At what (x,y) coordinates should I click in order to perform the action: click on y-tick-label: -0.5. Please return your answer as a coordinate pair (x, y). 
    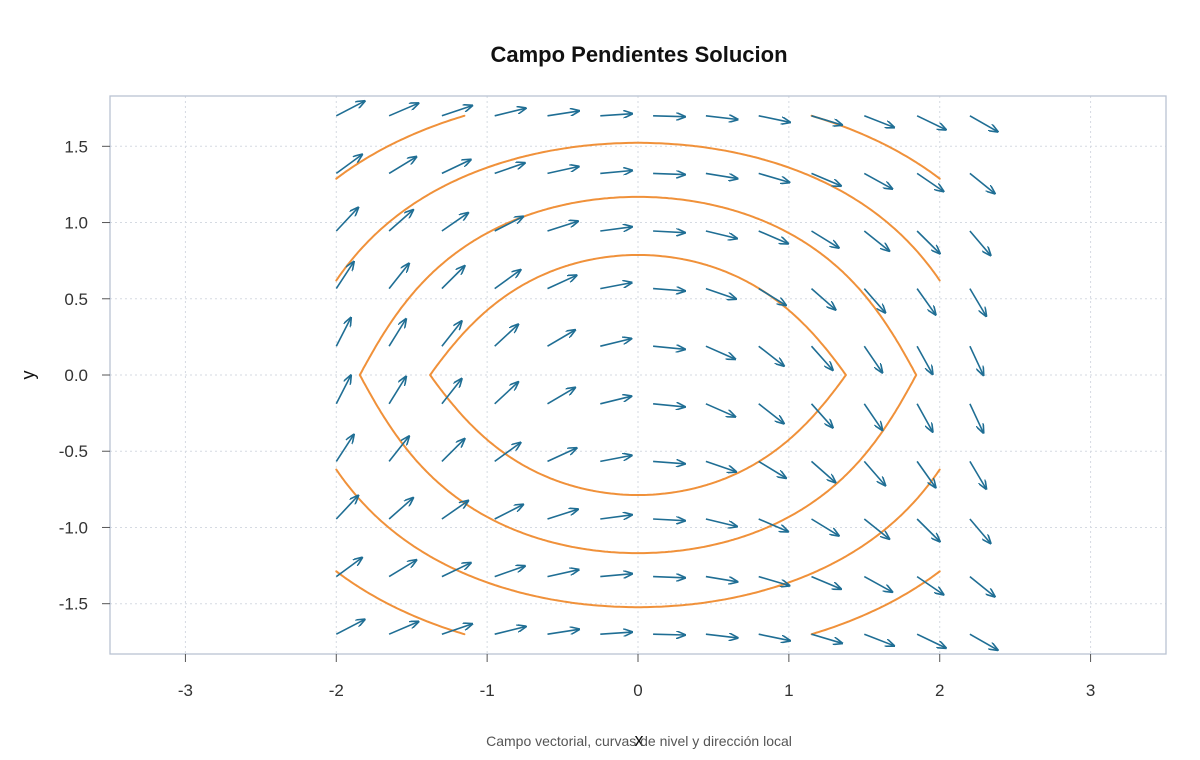
    Looking at the image, I should click on (73, 451).